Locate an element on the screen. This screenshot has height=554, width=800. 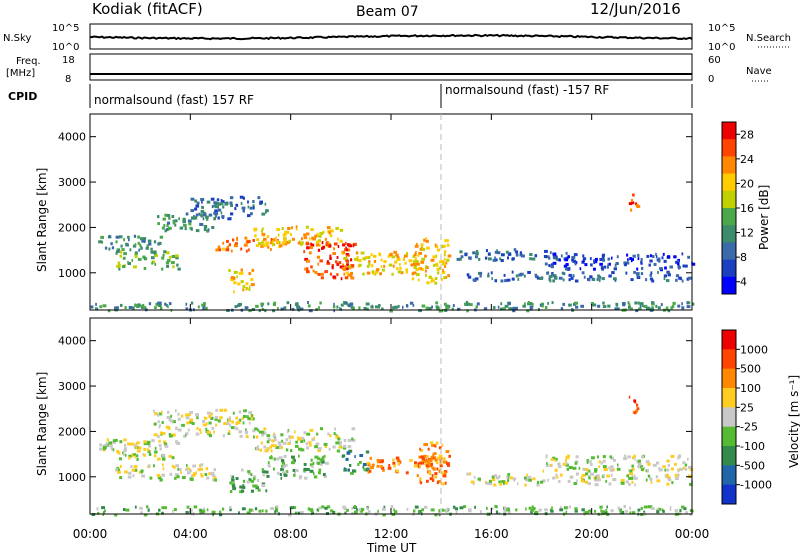
colorbar-tick-label: 1000 is located at coordinates (754, 349).